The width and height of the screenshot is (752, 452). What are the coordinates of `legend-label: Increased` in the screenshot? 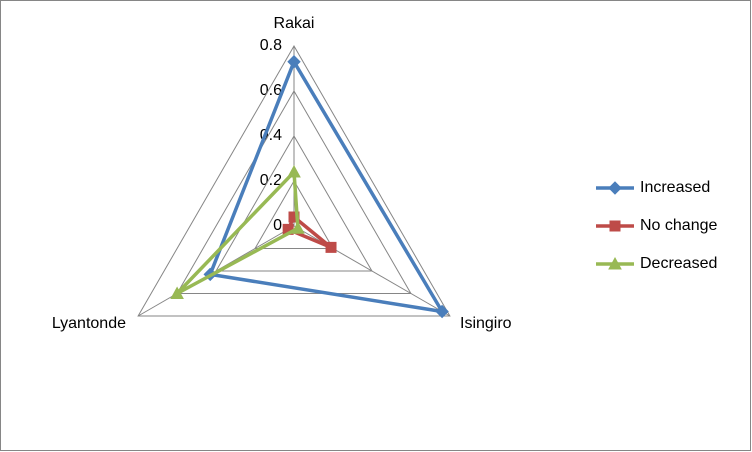 It's located at (675, 187).